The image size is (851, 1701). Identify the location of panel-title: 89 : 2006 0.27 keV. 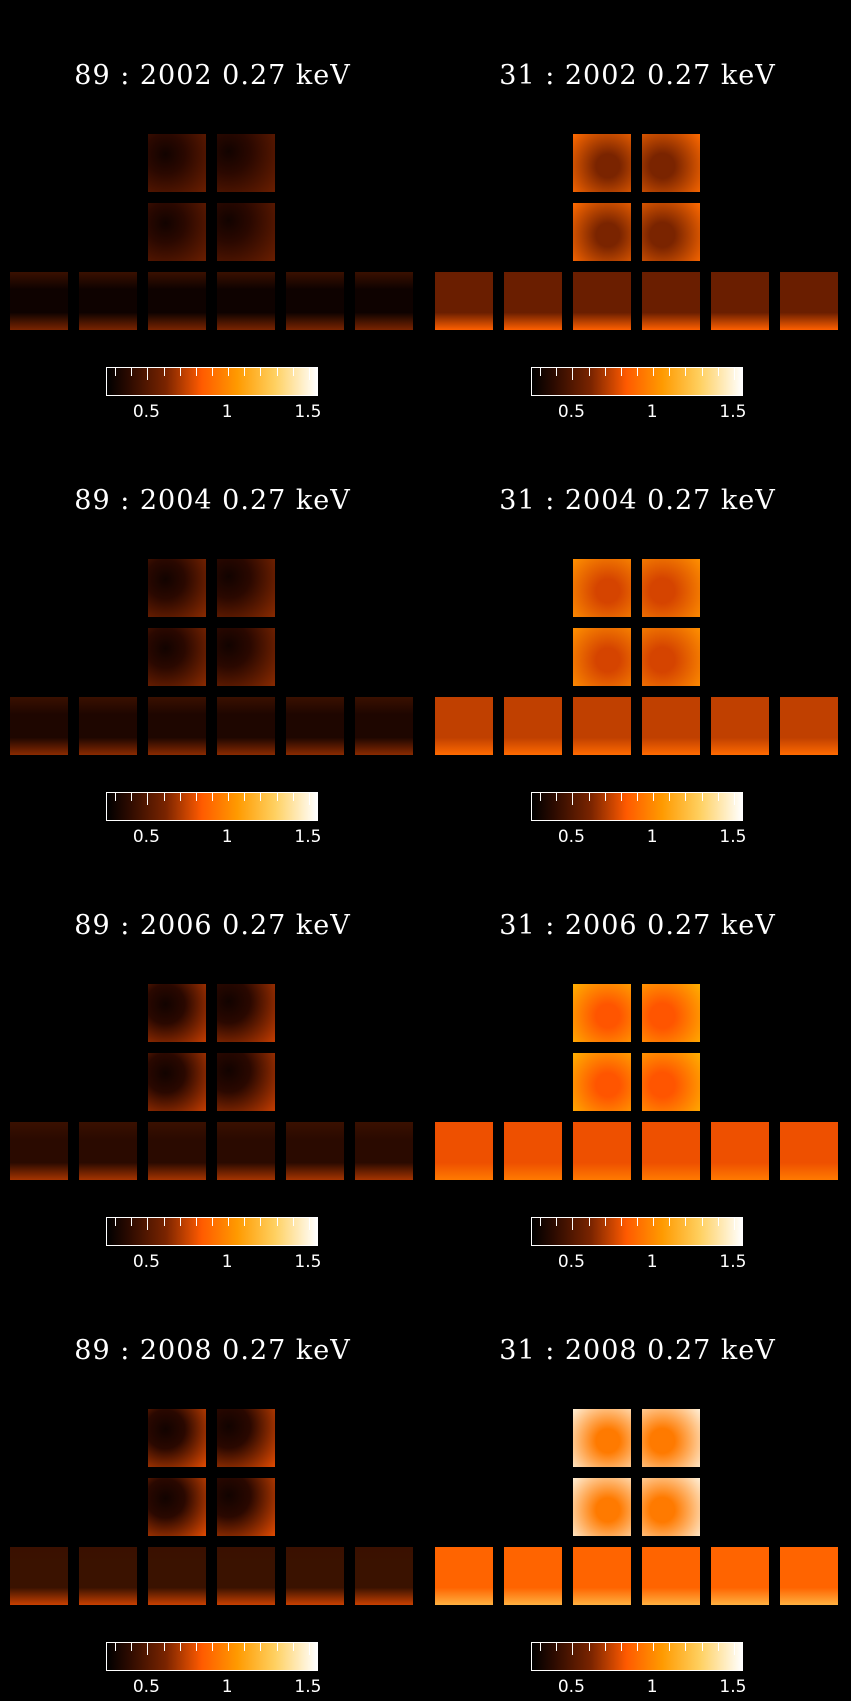
(212, 925).